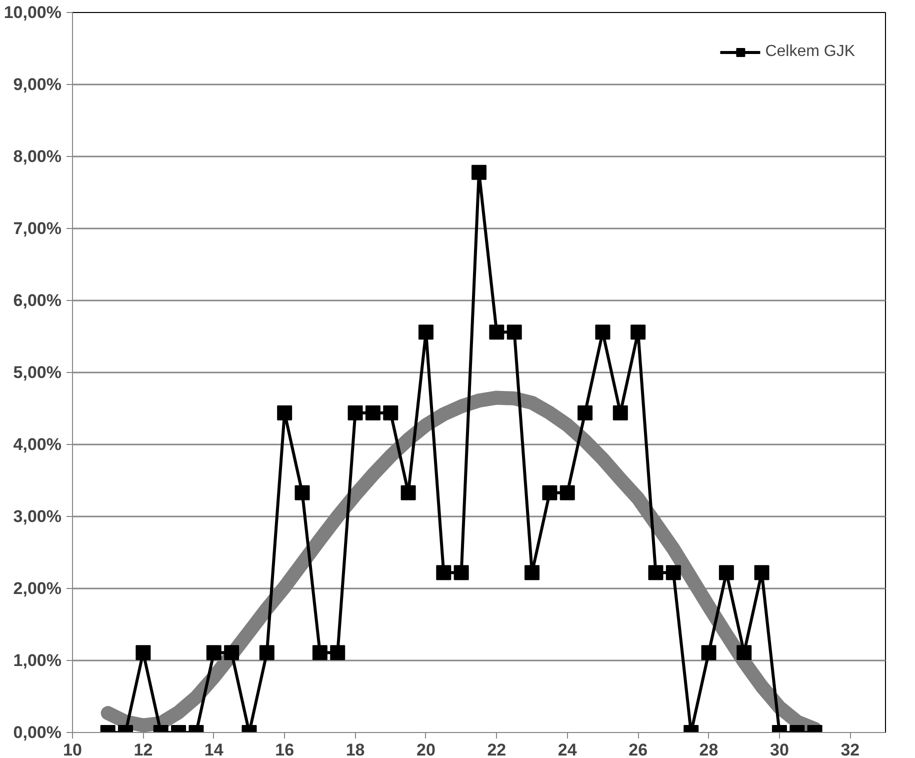 Image resolution: width=915 pixels, height=758 pixels. I want to click on y-tick-label: 1,00%, so click(37, 660).